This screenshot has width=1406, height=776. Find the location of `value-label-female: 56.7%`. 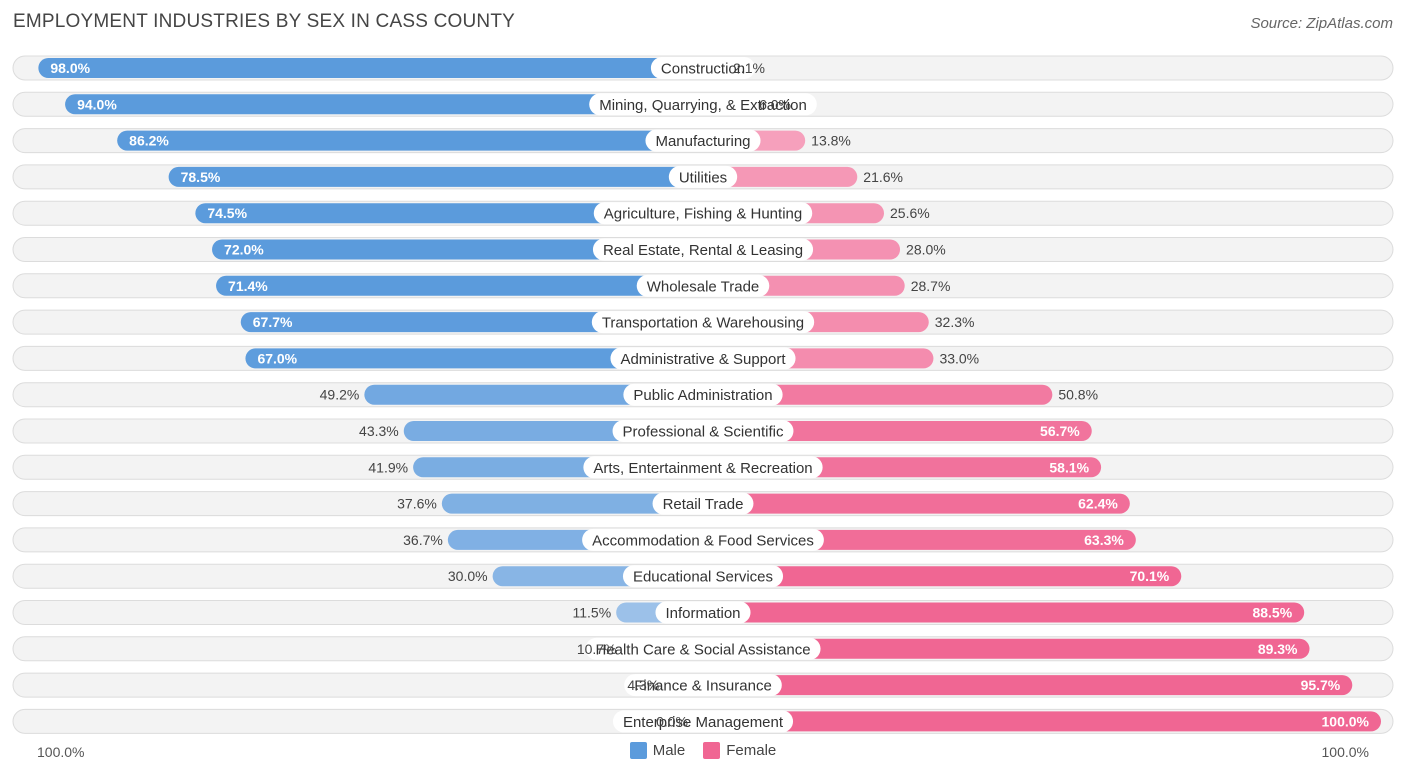

value-label-female: 56.7% is located at coordinates (1060, 431).